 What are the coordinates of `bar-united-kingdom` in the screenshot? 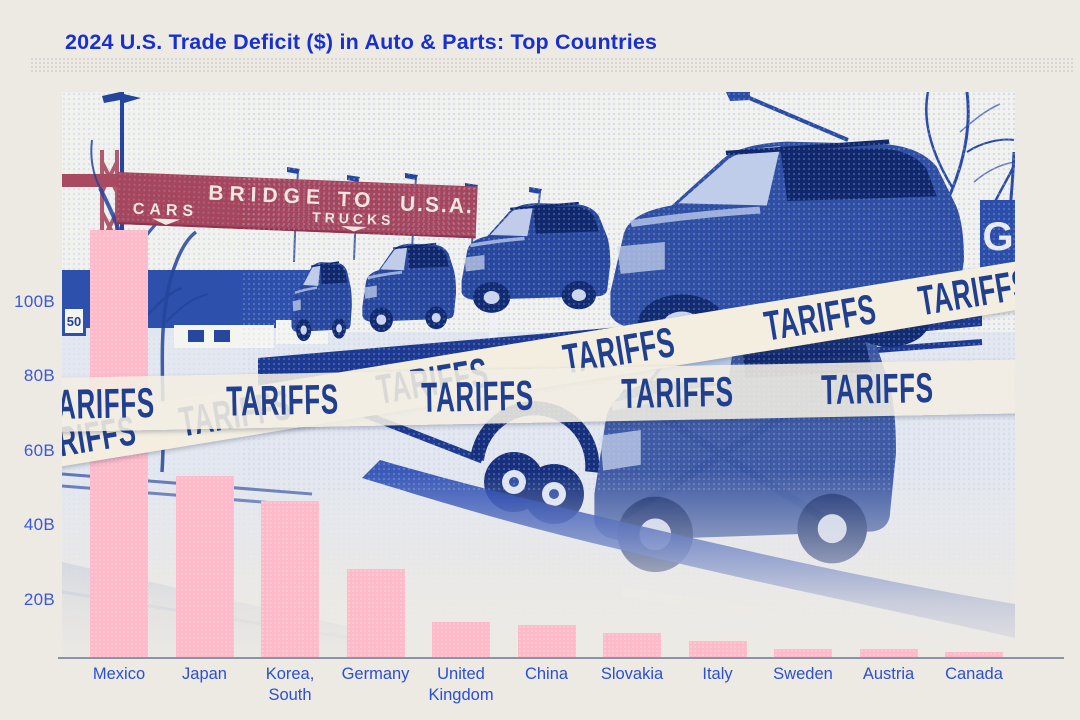 It's located at (461, 640).